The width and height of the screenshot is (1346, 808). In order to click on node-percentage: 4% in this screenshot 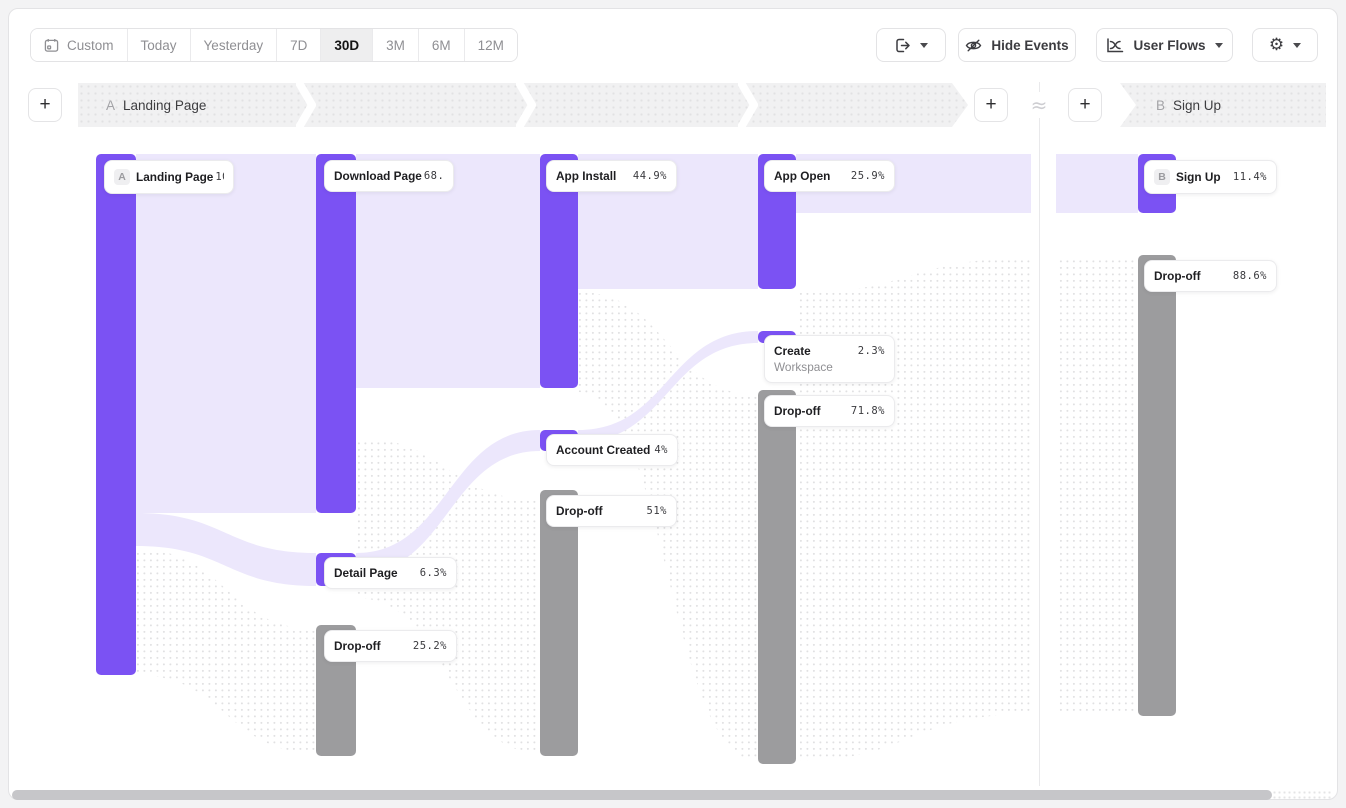, I will do `click(661, 450)`.